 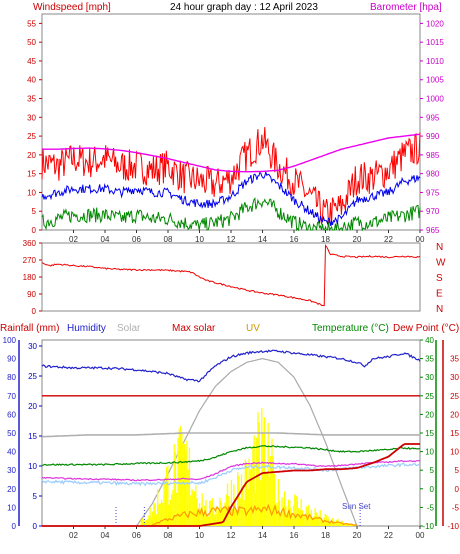 I want to click on baro-tick-label-3: 980, so click(x=433, y=174).